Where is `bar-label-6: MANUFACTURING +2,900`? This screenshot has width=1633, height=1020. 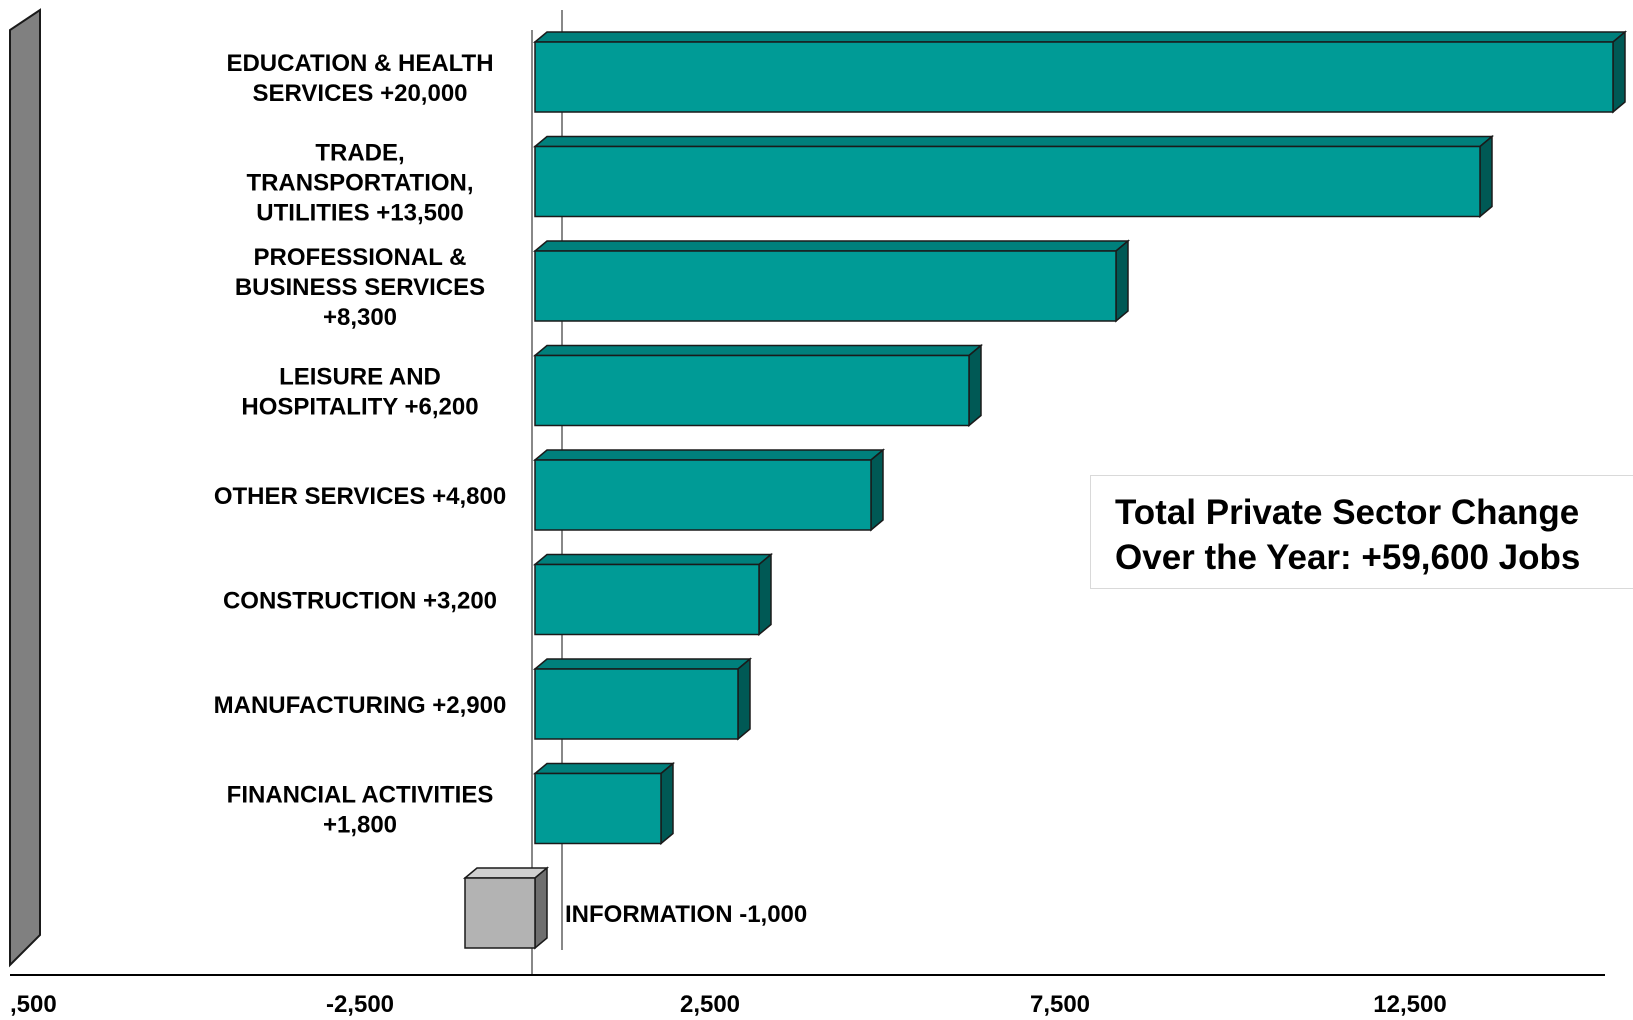 bar-label-6: MANUFACTURING +2,900 is located at coordinates (360, 705).